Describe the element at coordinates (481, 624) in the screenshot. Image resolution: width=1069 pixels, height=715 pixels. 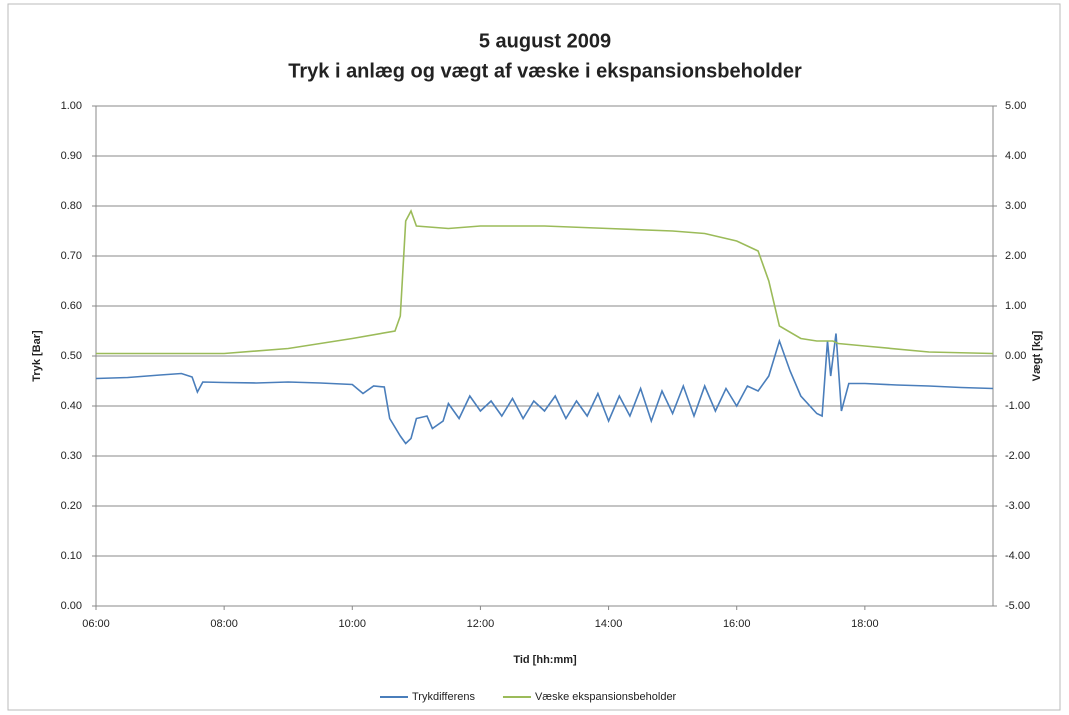
I see `x-tick-label: 12:00` at that location.